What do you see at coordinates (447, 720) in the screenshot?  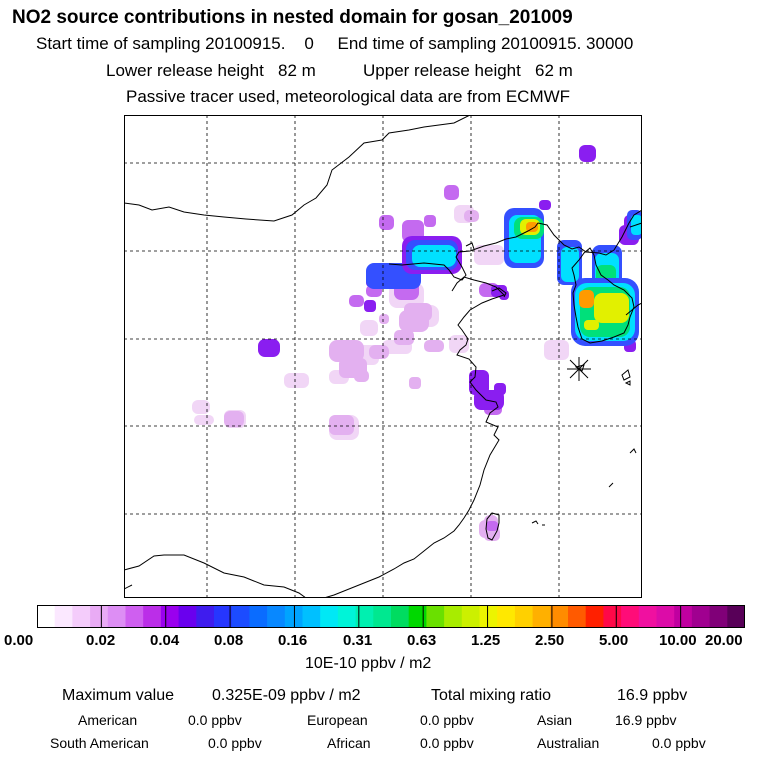 I see `region-value-european: 0.0 ppbv` at bounding box center [447, 720].